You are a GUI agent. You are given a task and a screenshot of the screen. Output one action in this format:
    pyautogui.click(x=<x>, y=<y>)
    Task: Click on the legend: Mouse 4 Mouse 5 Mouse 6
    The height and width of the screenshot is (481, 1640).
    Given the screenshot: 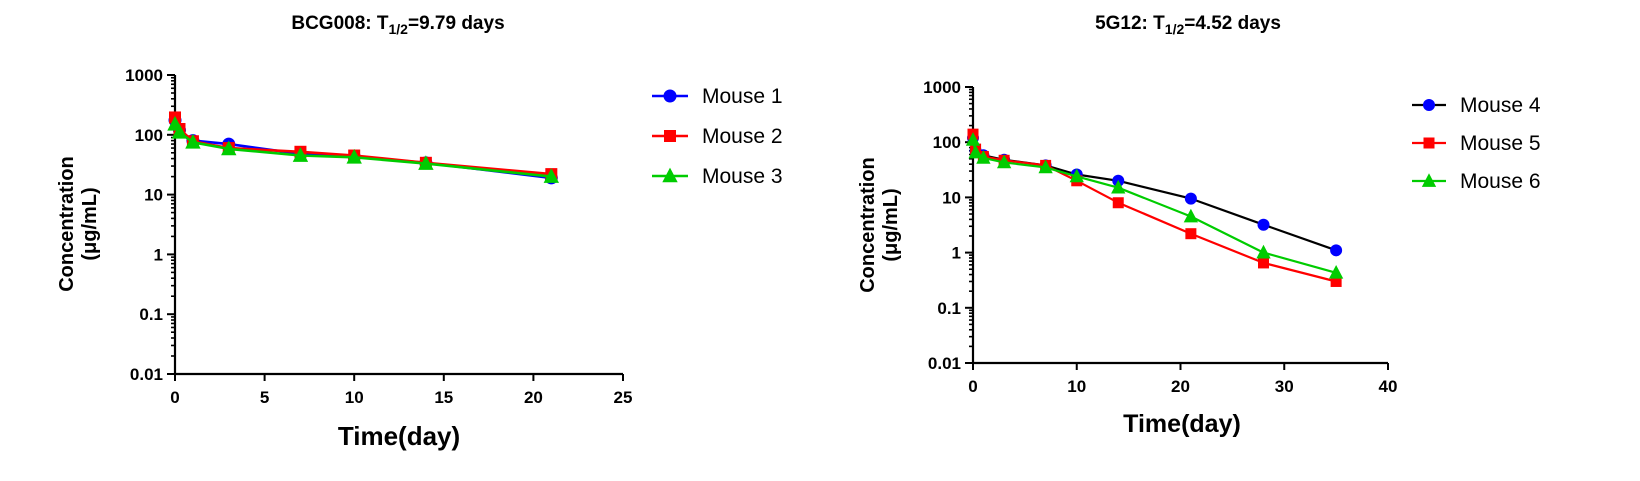 What is the action you would take?
    pyautogui.click(x=1476, y=143)
    